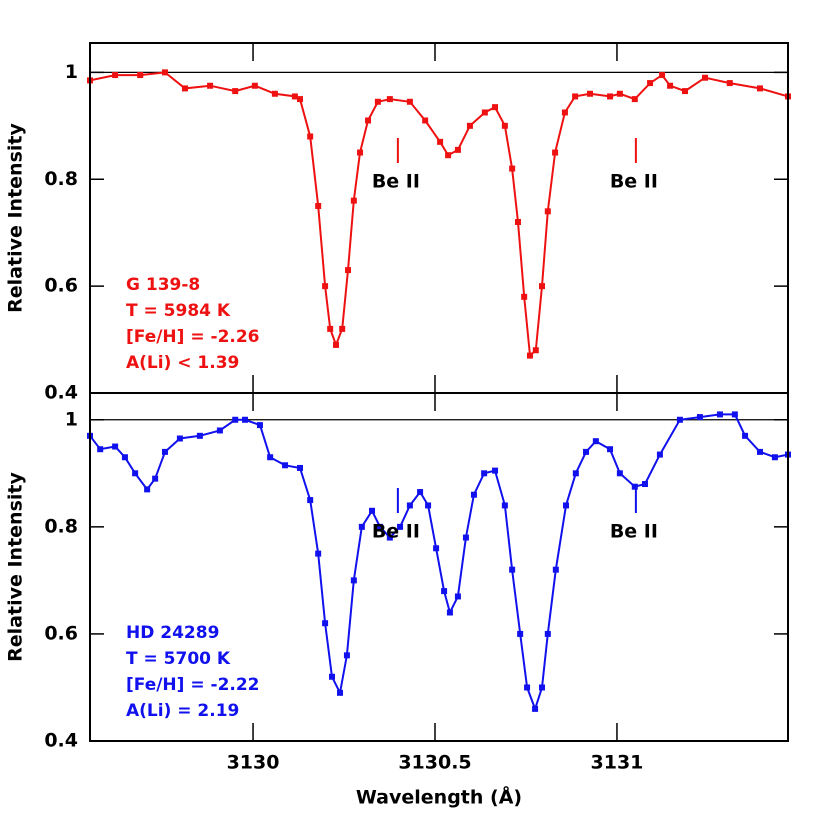 This screenshot has height=830, width=830. I want to click on x-tick-label: 3130, so click(253, 763).